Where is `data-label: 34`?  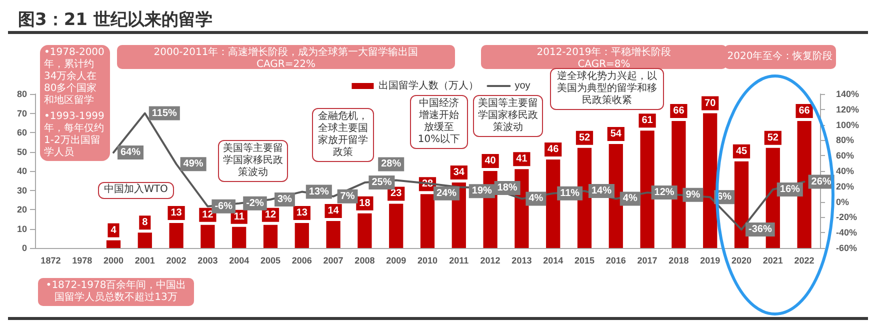
data-label: 34 is located at coordinates (459, 172).